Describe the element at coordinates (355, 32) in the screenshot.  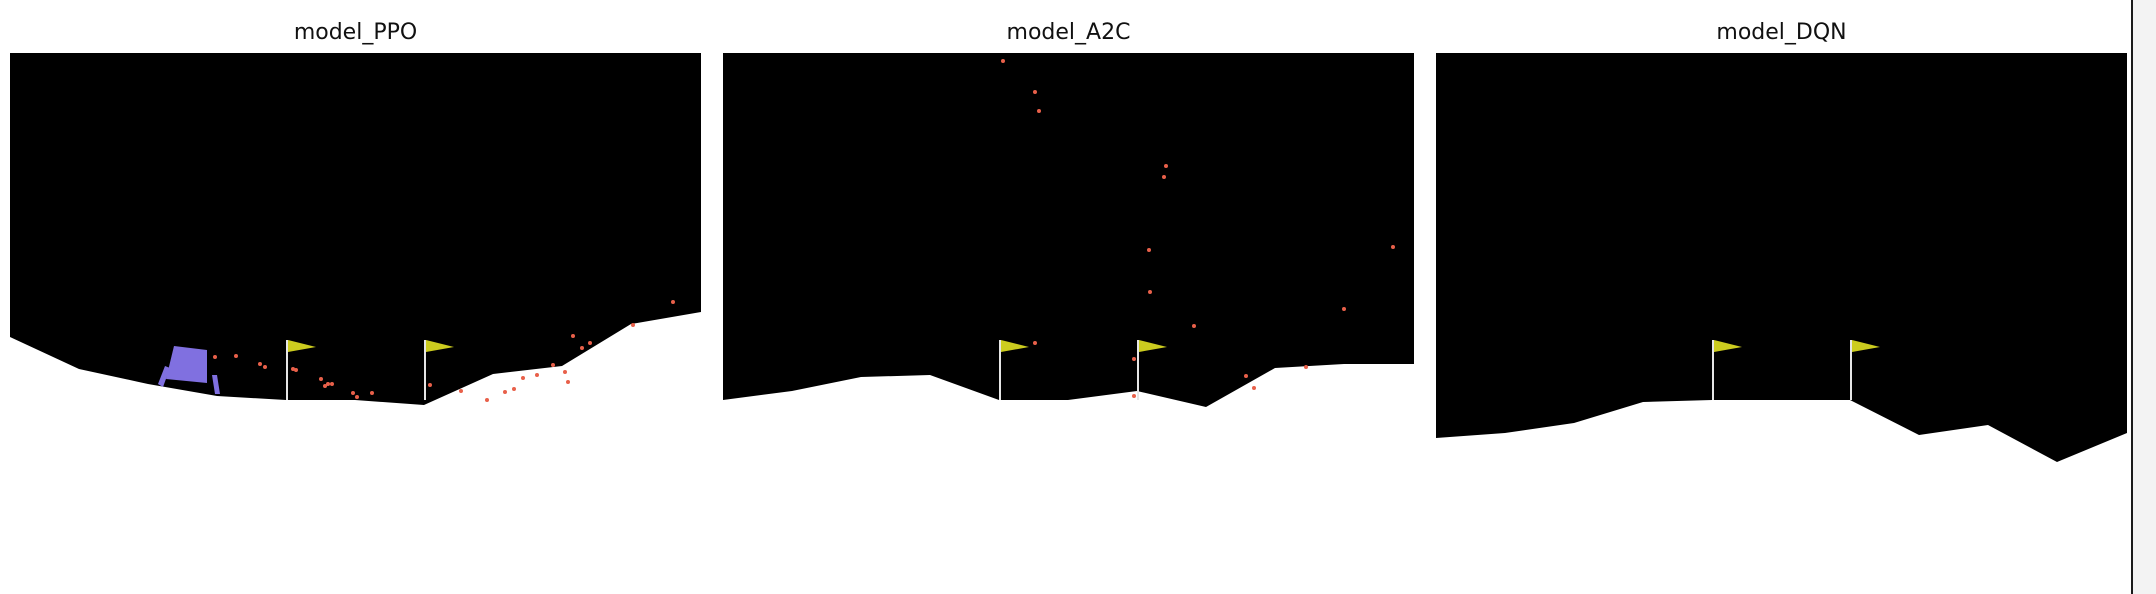
I see `panel-title: model_PPO` at that location.